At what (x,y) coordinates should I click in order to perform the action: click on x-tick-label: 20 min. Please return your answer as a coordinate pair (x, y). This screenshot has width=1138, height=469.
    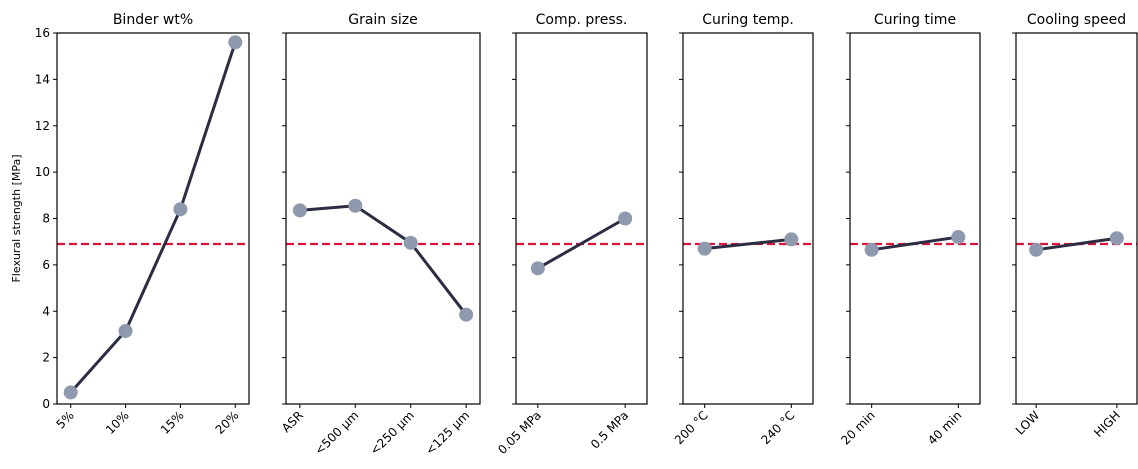
    Looking at the image, I should click on (857, 427).